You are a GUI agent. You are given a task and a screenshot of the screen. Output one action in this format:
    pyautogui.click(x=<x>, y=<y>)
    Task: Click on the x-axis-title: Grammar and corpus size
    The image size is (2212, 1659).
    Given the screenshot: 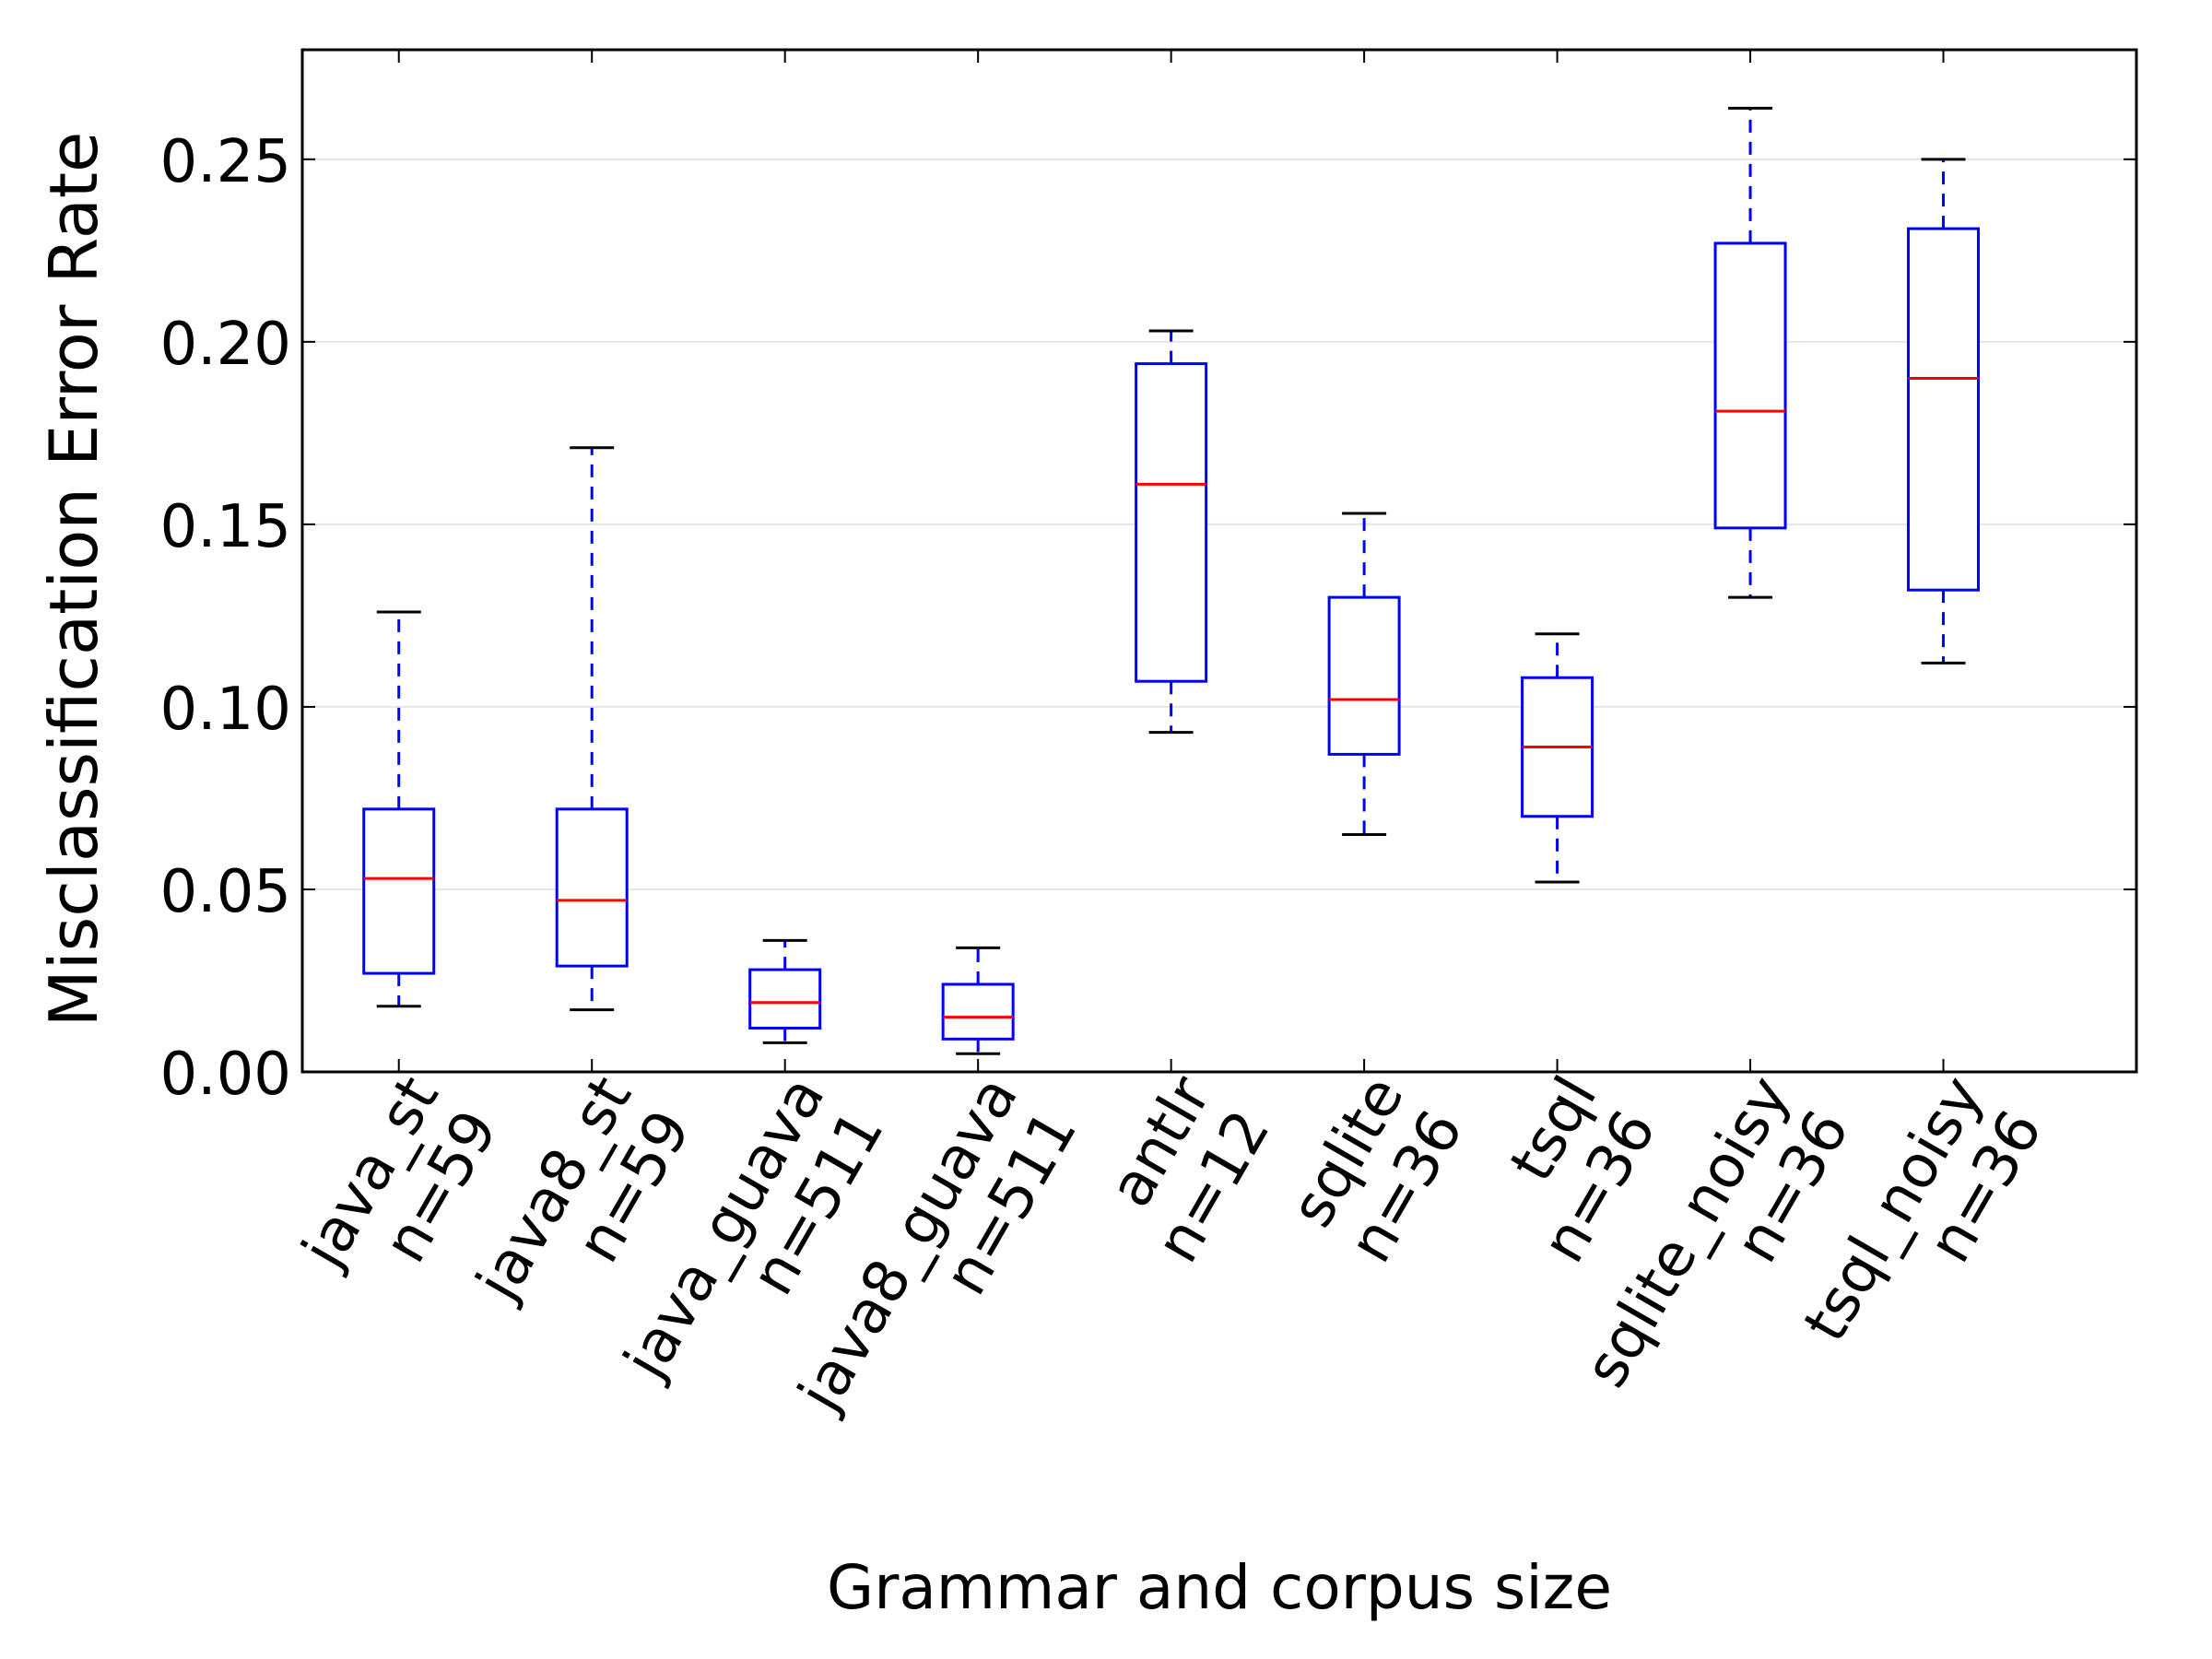 What is the action you would take?
    pyautogui.click(x=1219, y=1587)
    